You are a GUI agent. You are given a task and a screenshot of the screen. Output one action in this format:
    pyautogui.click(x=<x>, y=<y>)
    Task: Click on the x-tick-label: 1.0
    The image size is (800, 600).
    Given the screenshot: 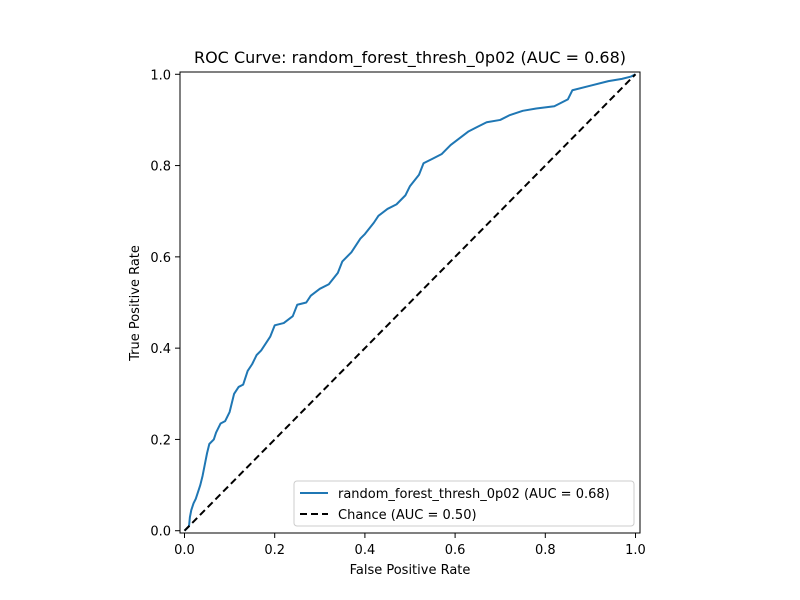 What is the action you would take?
    pyautogui.click(x=635, y=550)
    